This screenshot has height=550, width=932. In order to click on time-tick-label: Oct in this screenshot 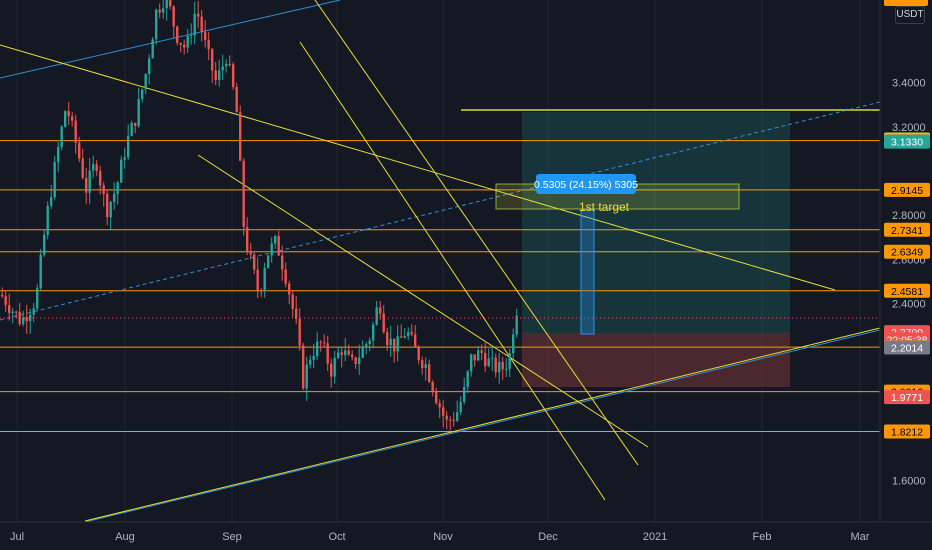, I will do `click(336, 537)`.